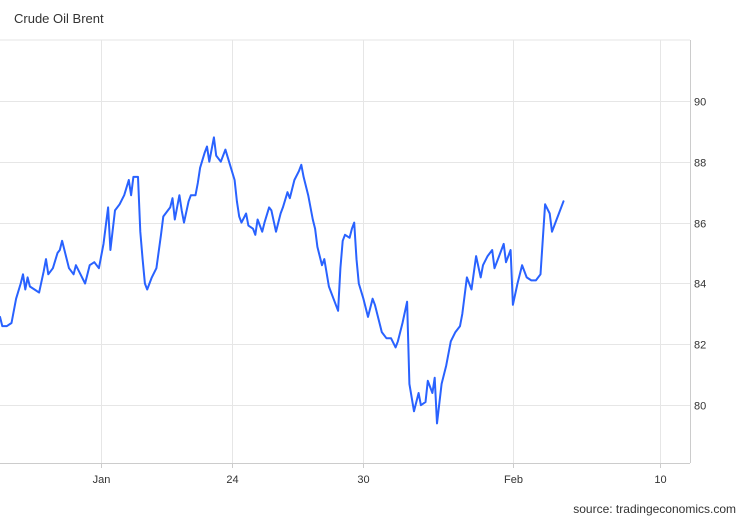  What do you see at coordinates (700, 346) in the screenshot?
I see `y-tick-label: 82` at bounding box center [700, 346].